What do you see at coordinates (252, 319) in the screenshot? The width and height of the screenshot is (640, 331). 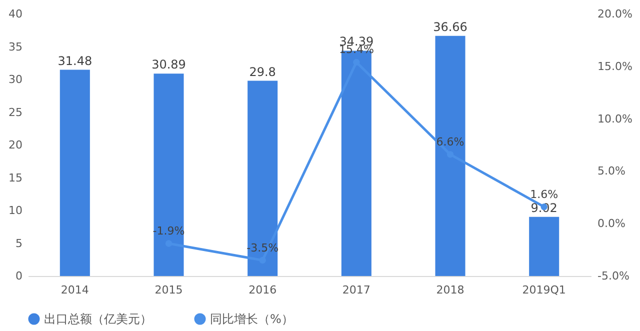 I see `legend-label: 同比增长（%）` at bounding box center [252, 319].